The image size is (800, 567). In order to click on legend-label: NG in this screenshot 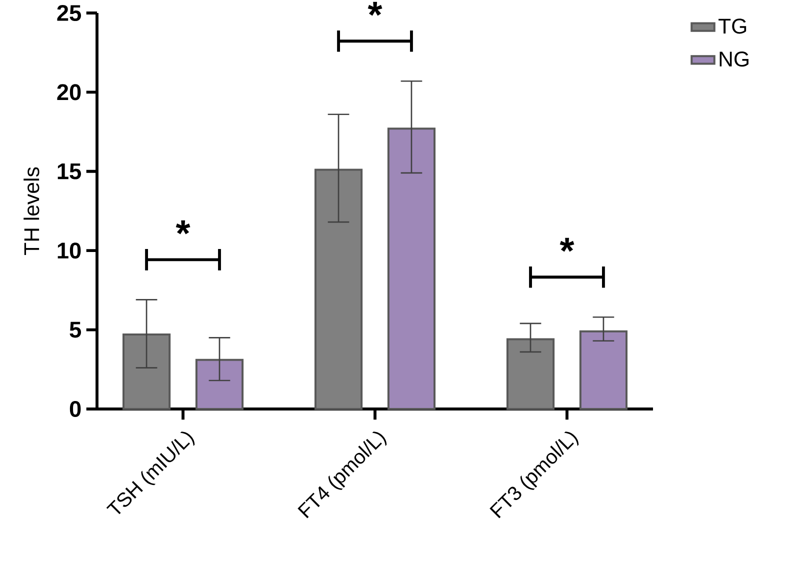, I will do `click(734, 59)`.